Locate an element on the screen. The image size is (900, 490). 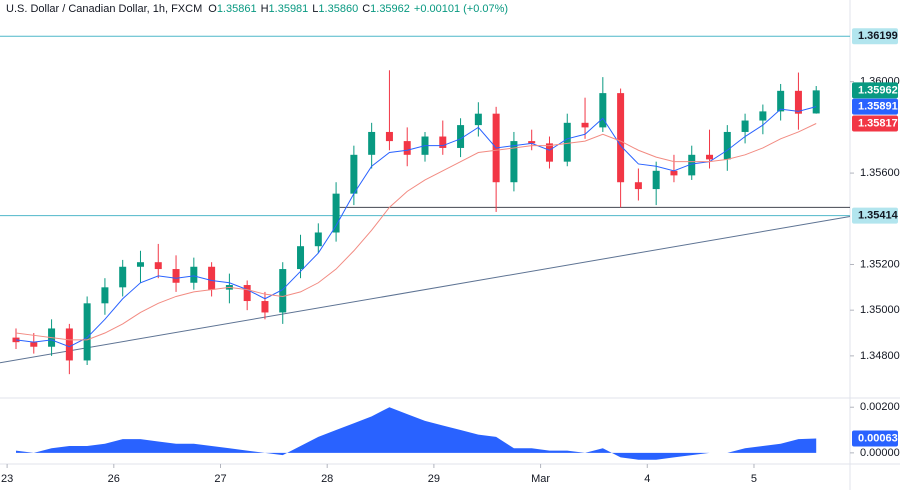
last-price-label: 1.35962 is located at coordinates (878, 90).